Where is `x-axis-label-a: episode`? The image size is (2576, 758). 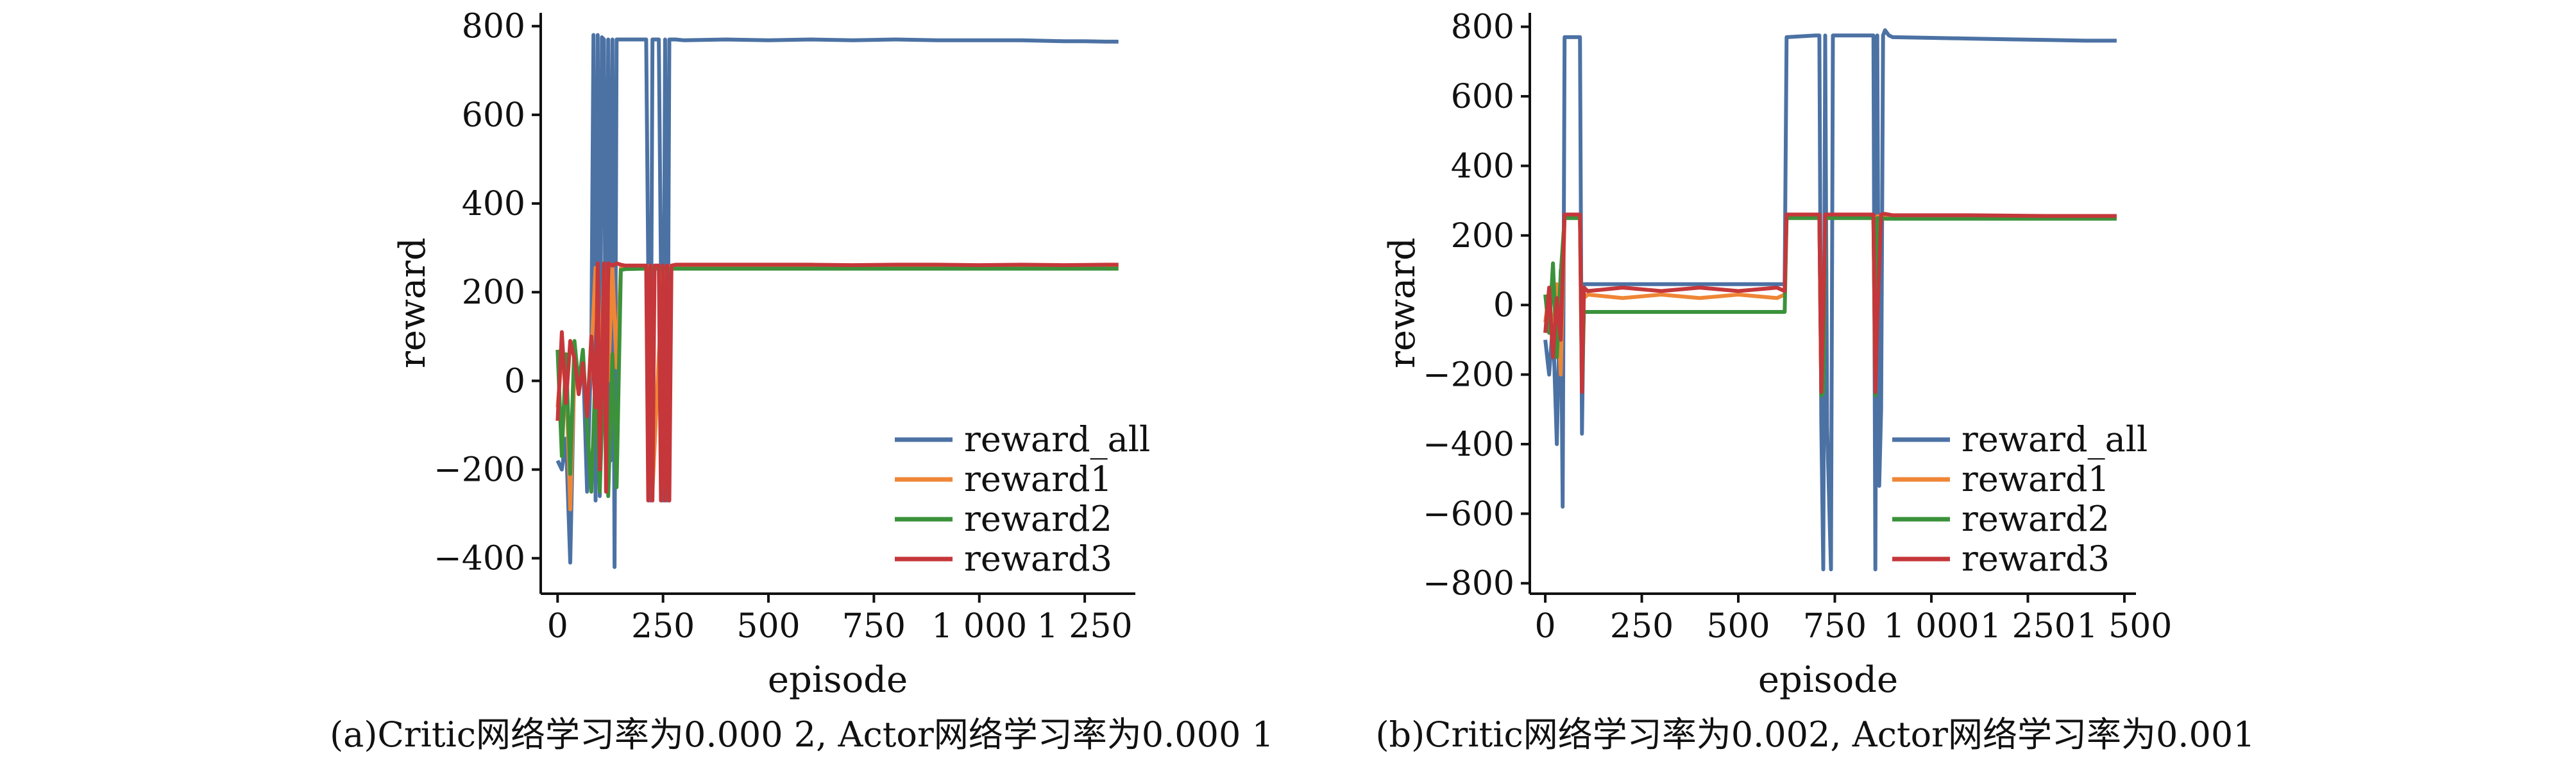 x-axis-label-a: episode is located at coordinates (838, 680).